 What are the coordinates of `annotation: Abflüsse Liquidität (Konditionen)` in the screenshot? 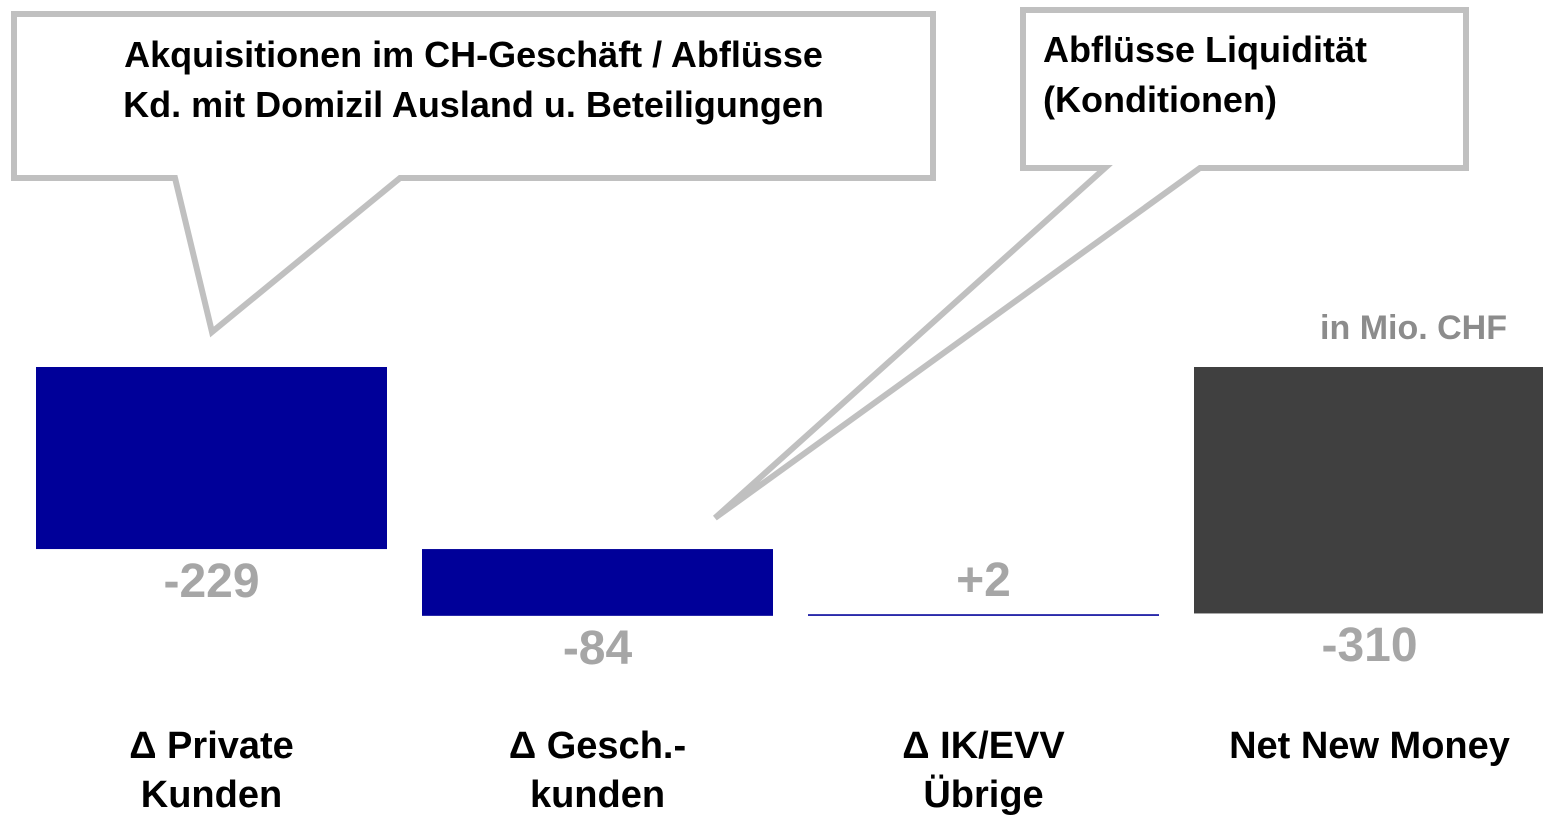 It's located at (1205, 74).